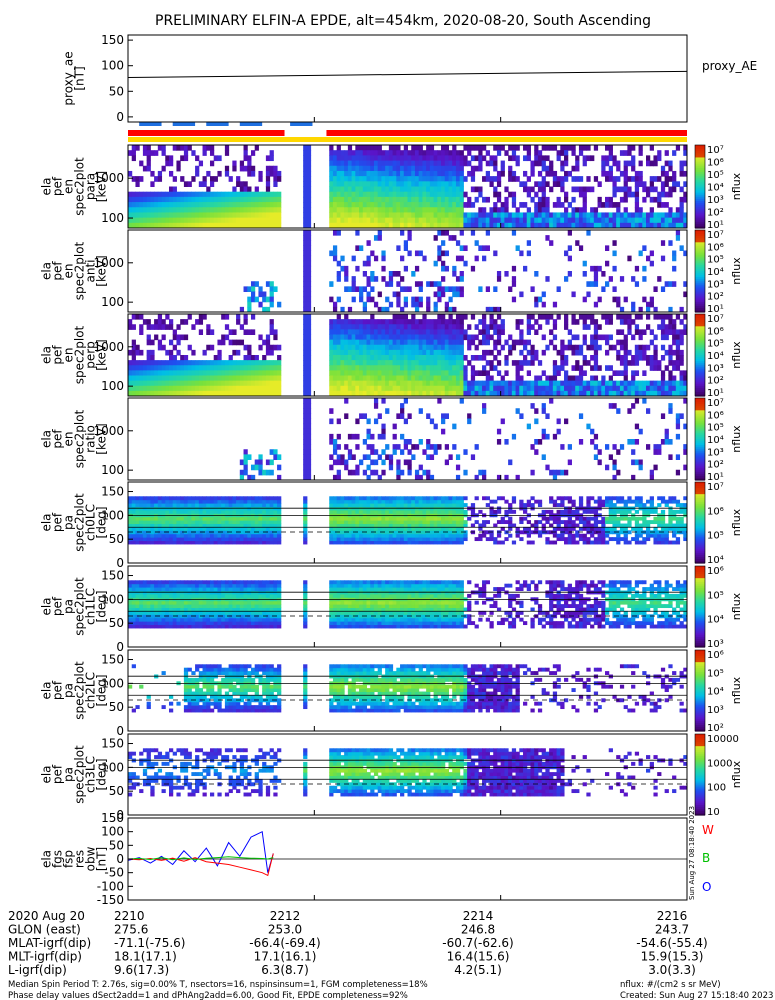  I want to click on panel-content, so click(407, 355).